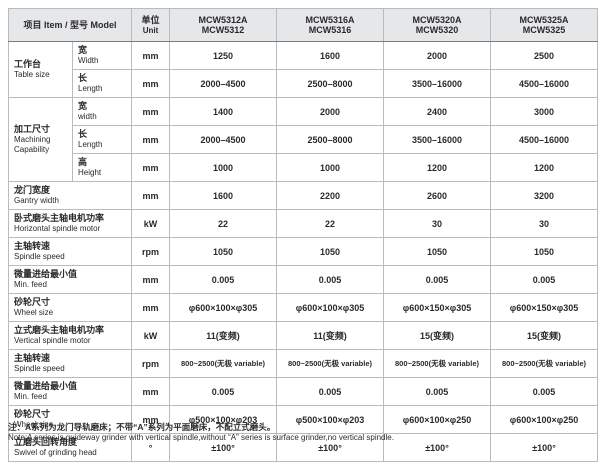 The height and width of the screenshot is (462, 600). Describe the element at coordinates (437, 20) in the screenshot. I see `model-name-line1: MCW5320A` at that location.